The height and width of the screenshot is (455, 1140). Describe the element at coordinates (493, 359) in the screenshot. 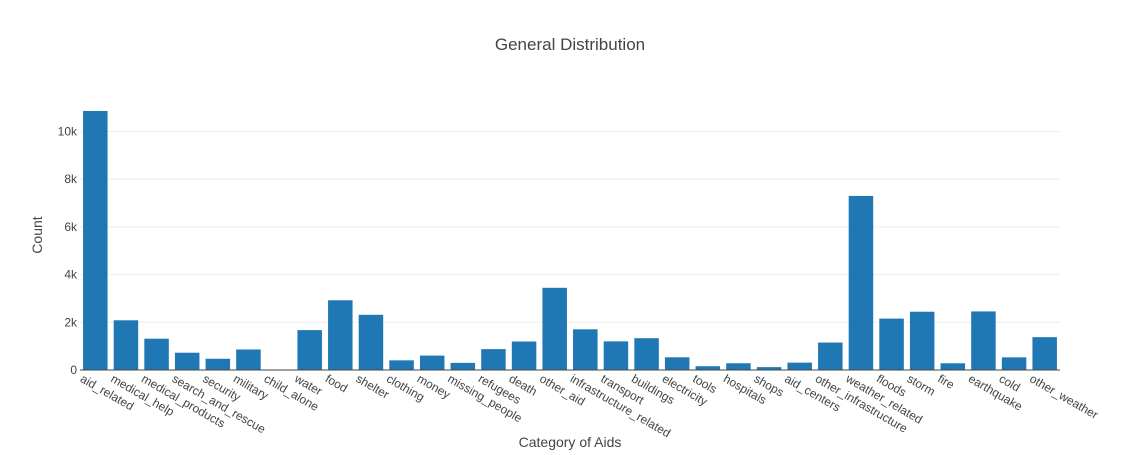

I see `bar-refugees` at that location.